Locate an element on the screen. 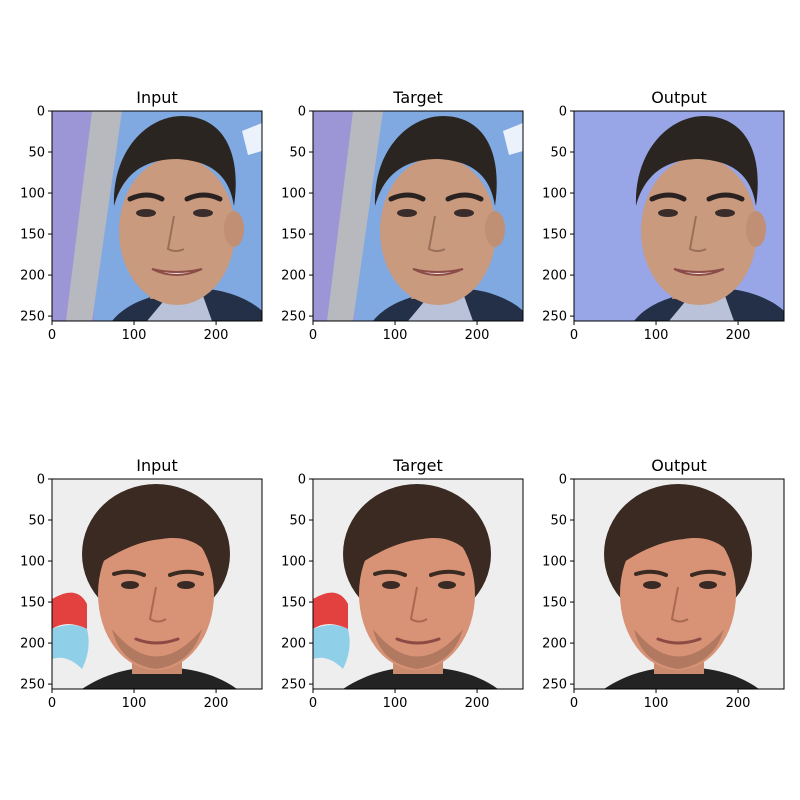 This screenshot has height=800, width=800. subplot-6: Output 0 100 200 0 50 100 150 200 250 is located at coordinates (663, 583).